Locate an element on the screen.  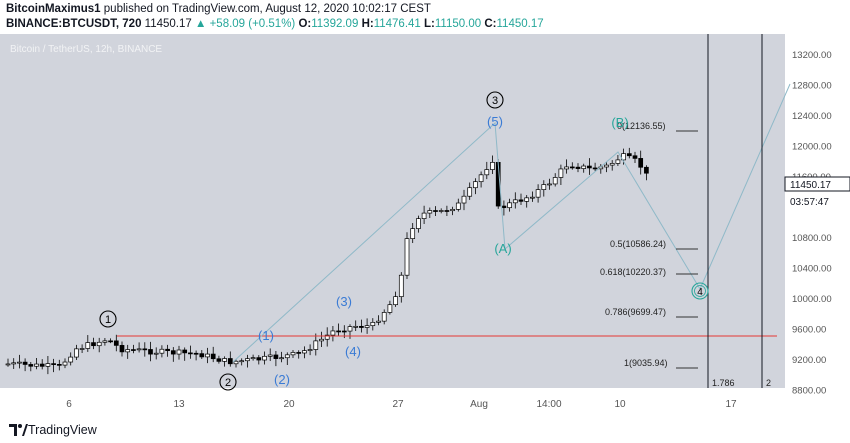
current-price-badge is located at coordinates (817, 184).